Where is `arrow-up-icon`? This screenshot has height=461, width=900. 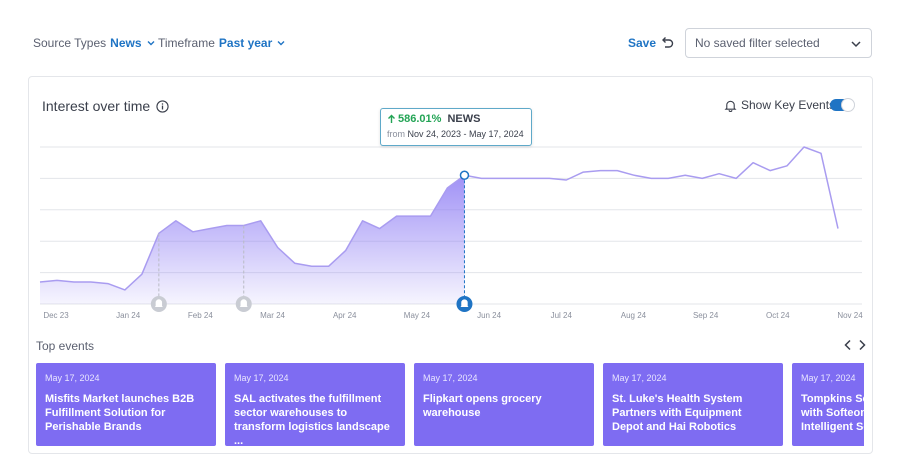 arrow-up-icon is located at coordinates (391, 118).